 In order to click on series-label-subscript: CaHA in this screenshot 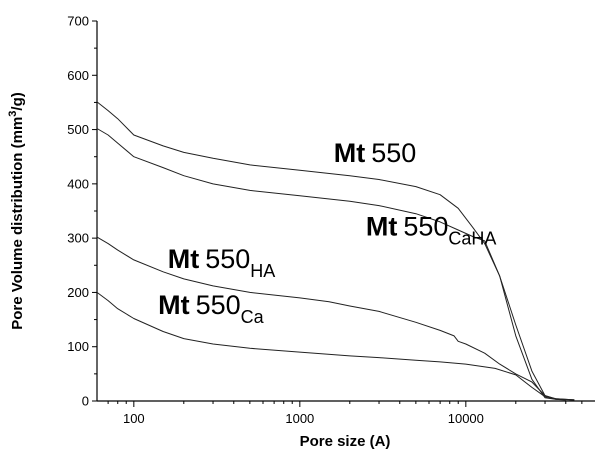, I will do `click(472, 238)`.